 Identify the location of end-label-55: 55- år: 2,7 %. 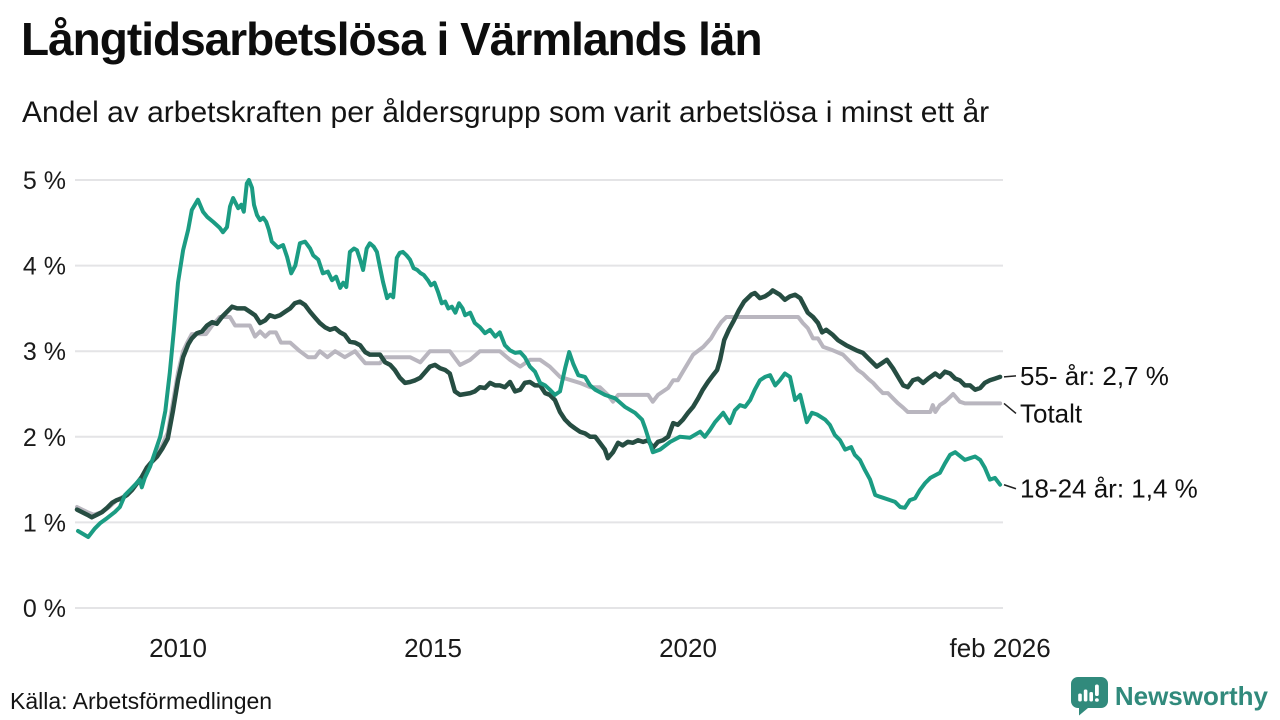
(1094, 376).